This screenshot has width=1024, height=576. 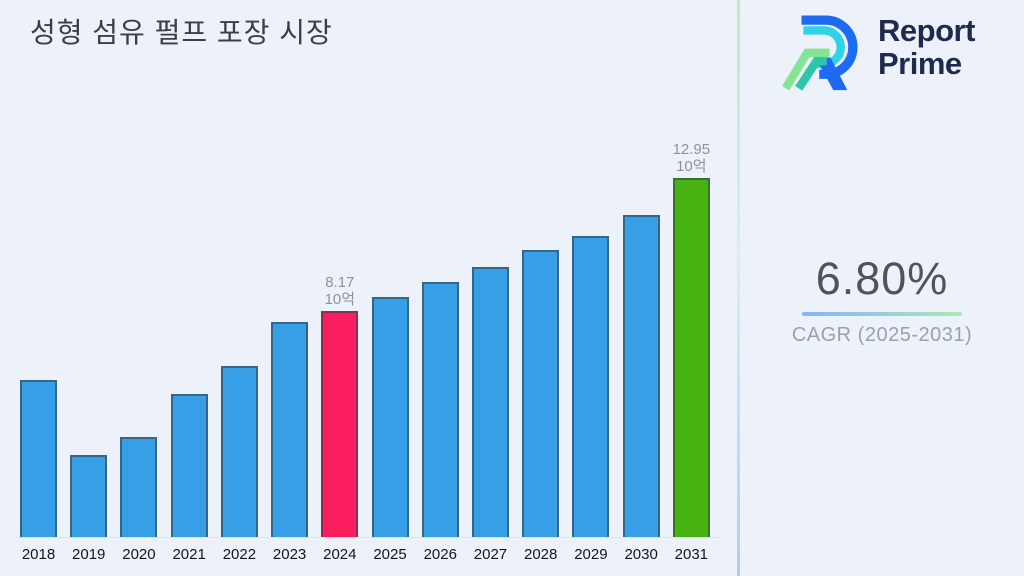 I want to click on bar-2030: 2030, so click(x=641, y=389).